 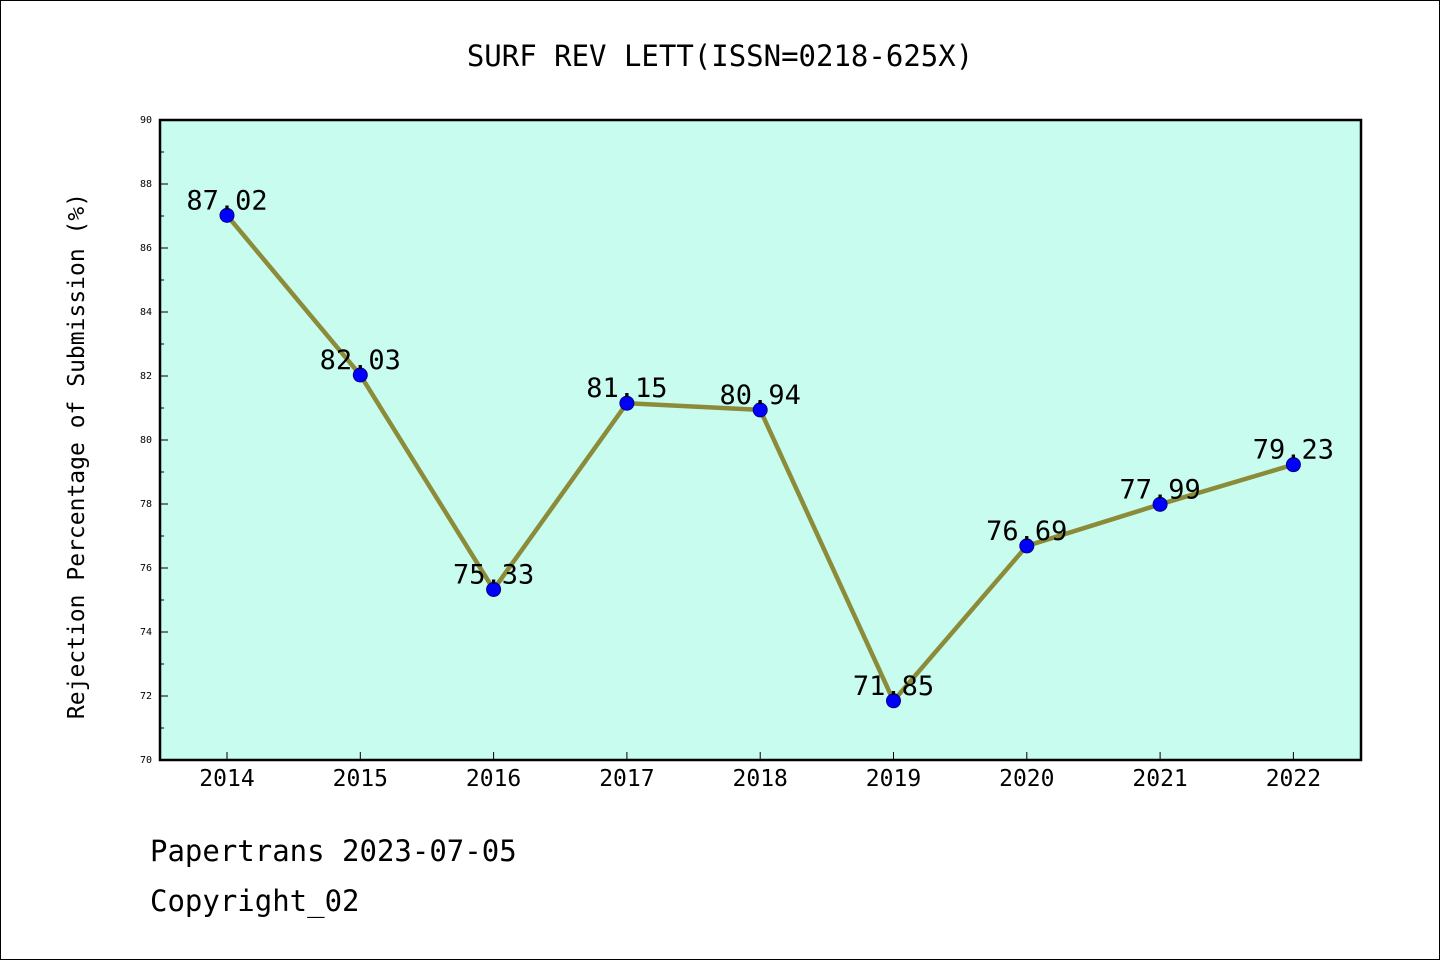 I want to click on x-tick-label: 2016, so click(x=493, y=779).